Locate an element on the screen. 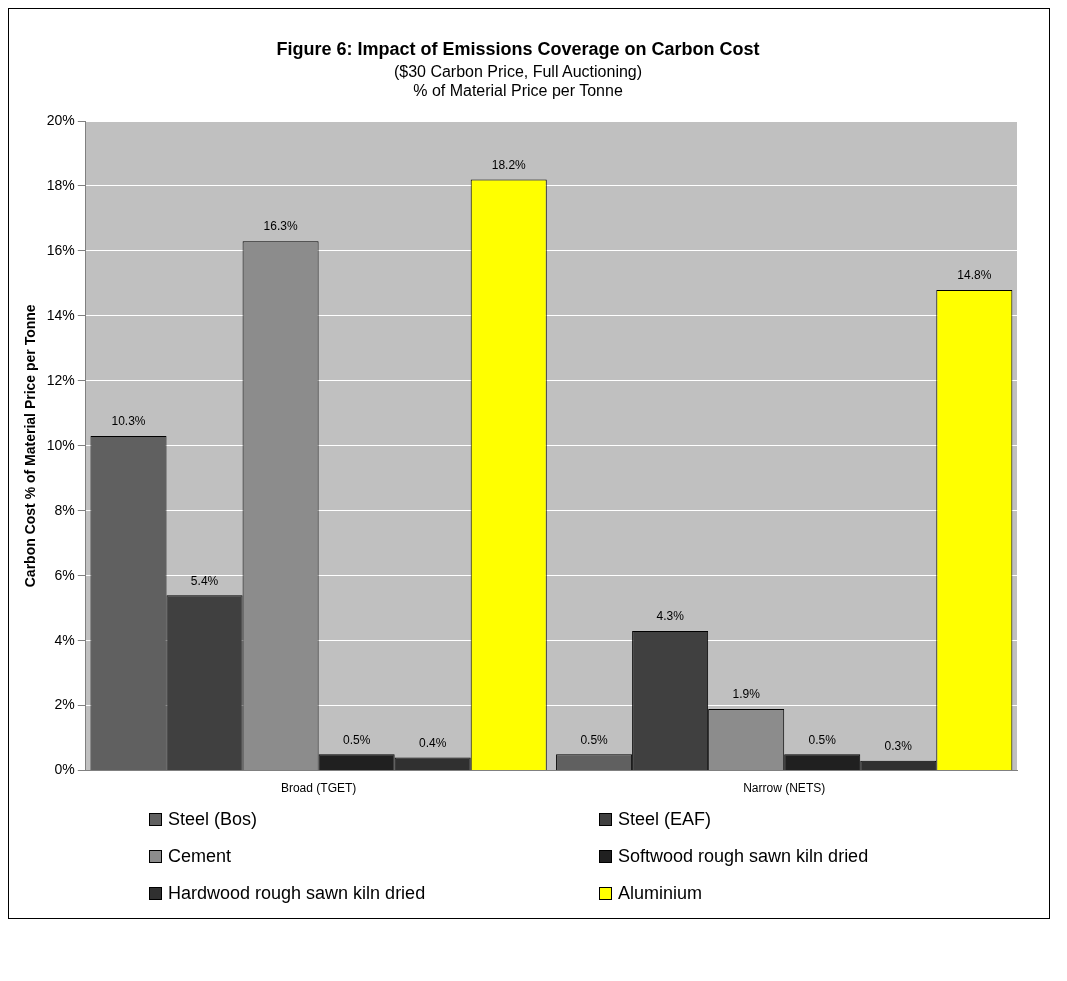 This screenshot has height=981, width=1067. data-label: 4.3% is located at coordinates (670, 616).